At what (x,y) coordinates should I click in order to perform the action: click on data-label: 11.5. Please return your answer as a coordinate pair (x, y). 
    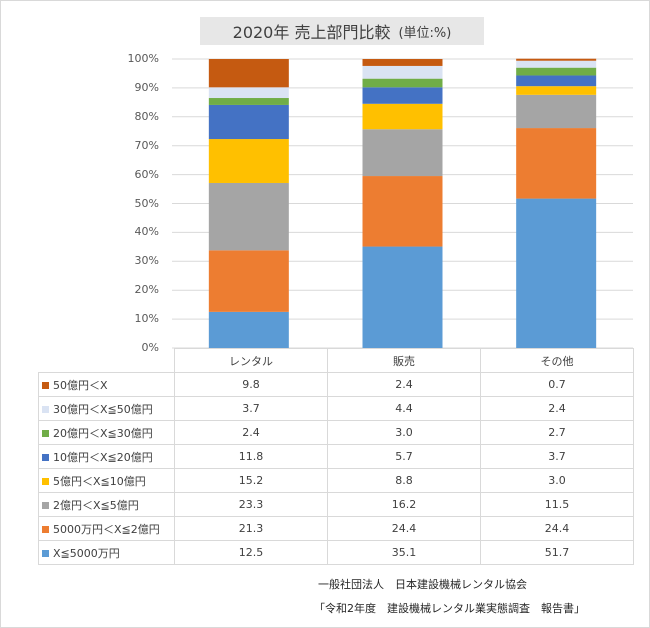
    Looking at the image, I should click on (557, 504).